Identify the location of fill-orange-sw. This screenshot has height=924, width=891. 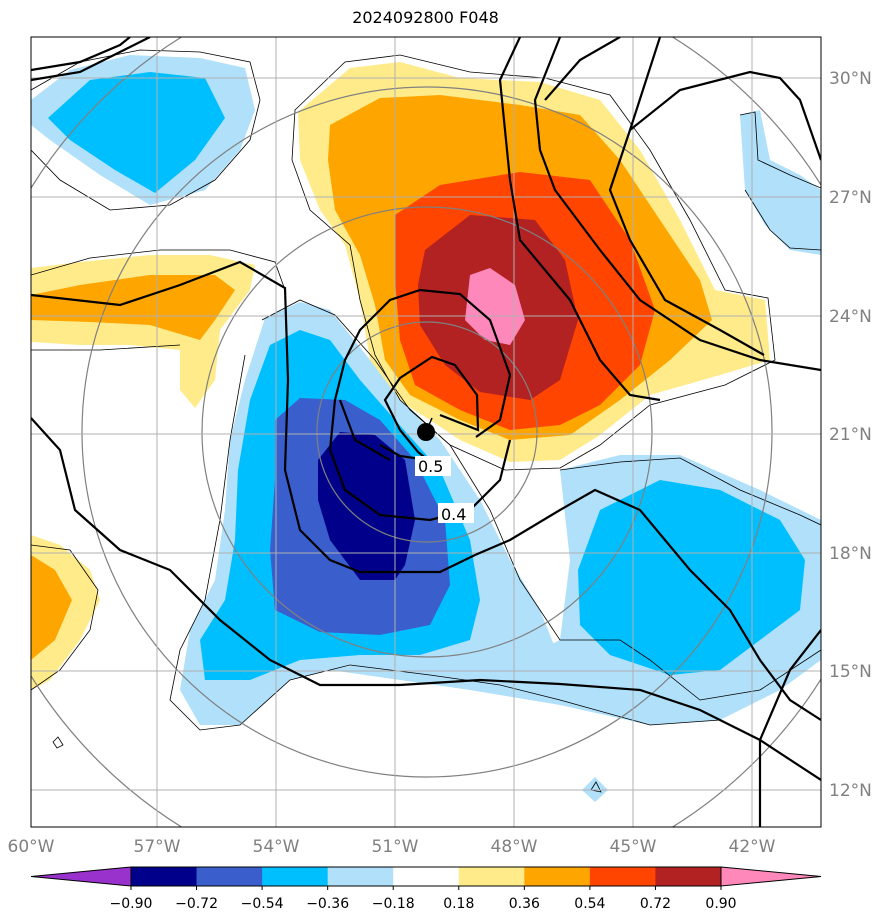
(51, 607).